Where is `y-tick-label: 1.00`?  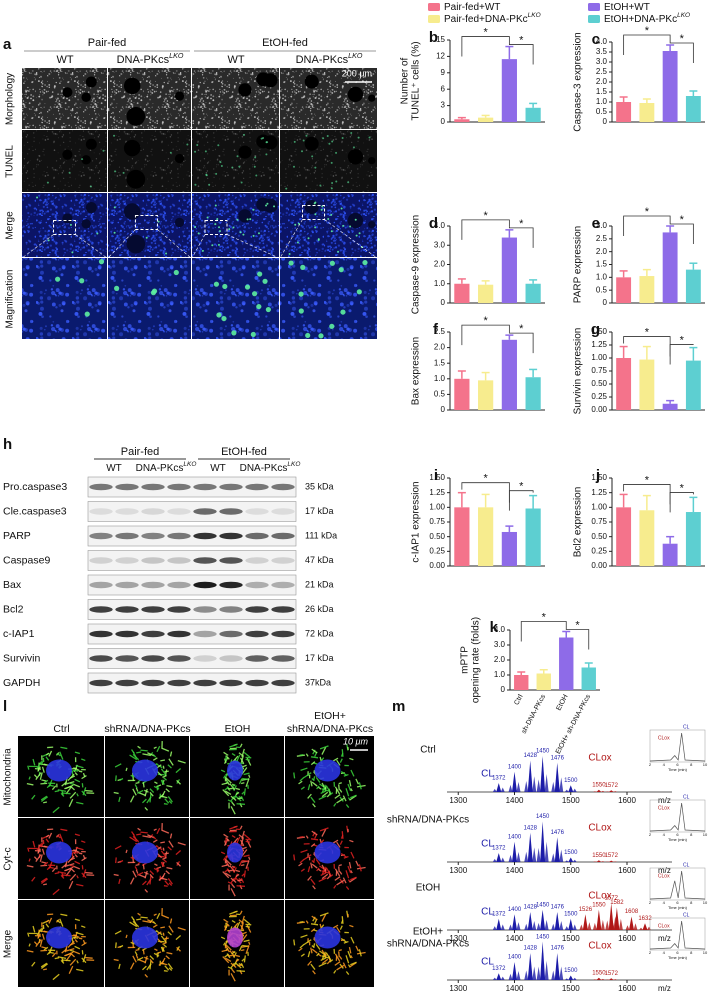
y-tick-label: 1.00 is located at coordinates (437, 506).